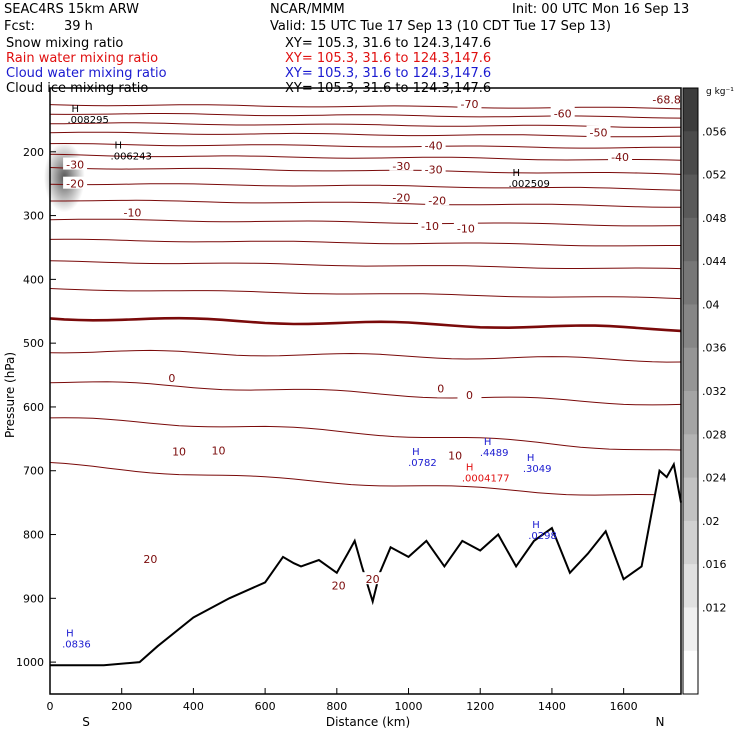 The height and width of the screenshot is (740, 740). I want to click on temperature-contour-m45, so click(365, 145).